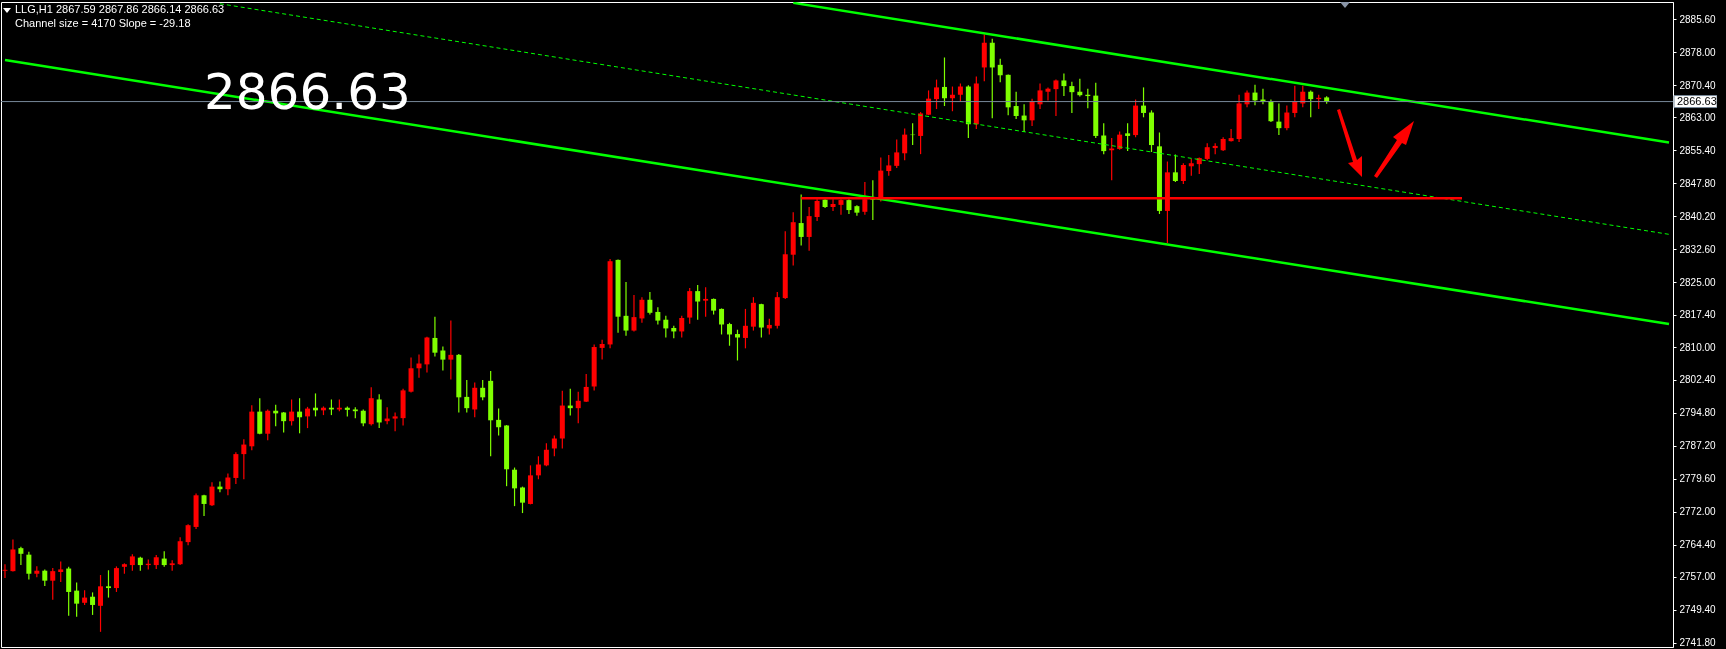  I want to click on y-tick-label: 2757.00, so click(1698, 577).